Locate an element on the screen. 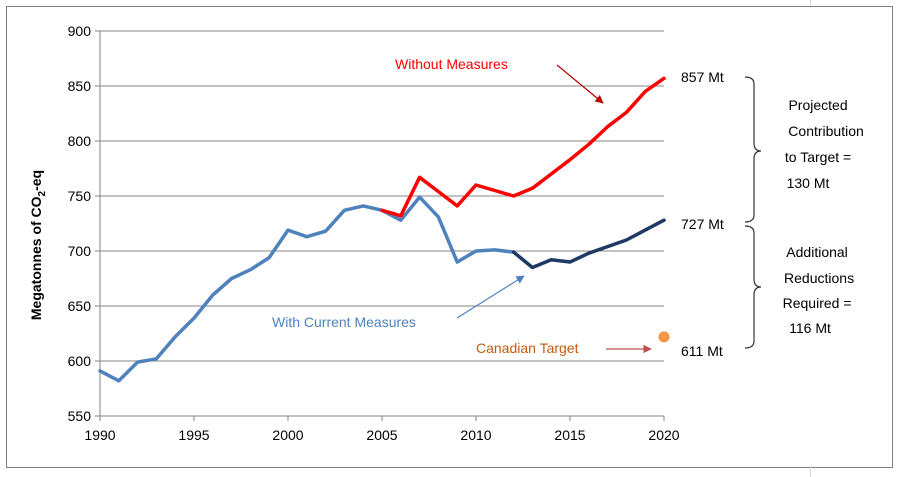 This screenshot has height=477, width=902. x-tick-label: 1995 is located at coordinates (193, 435).